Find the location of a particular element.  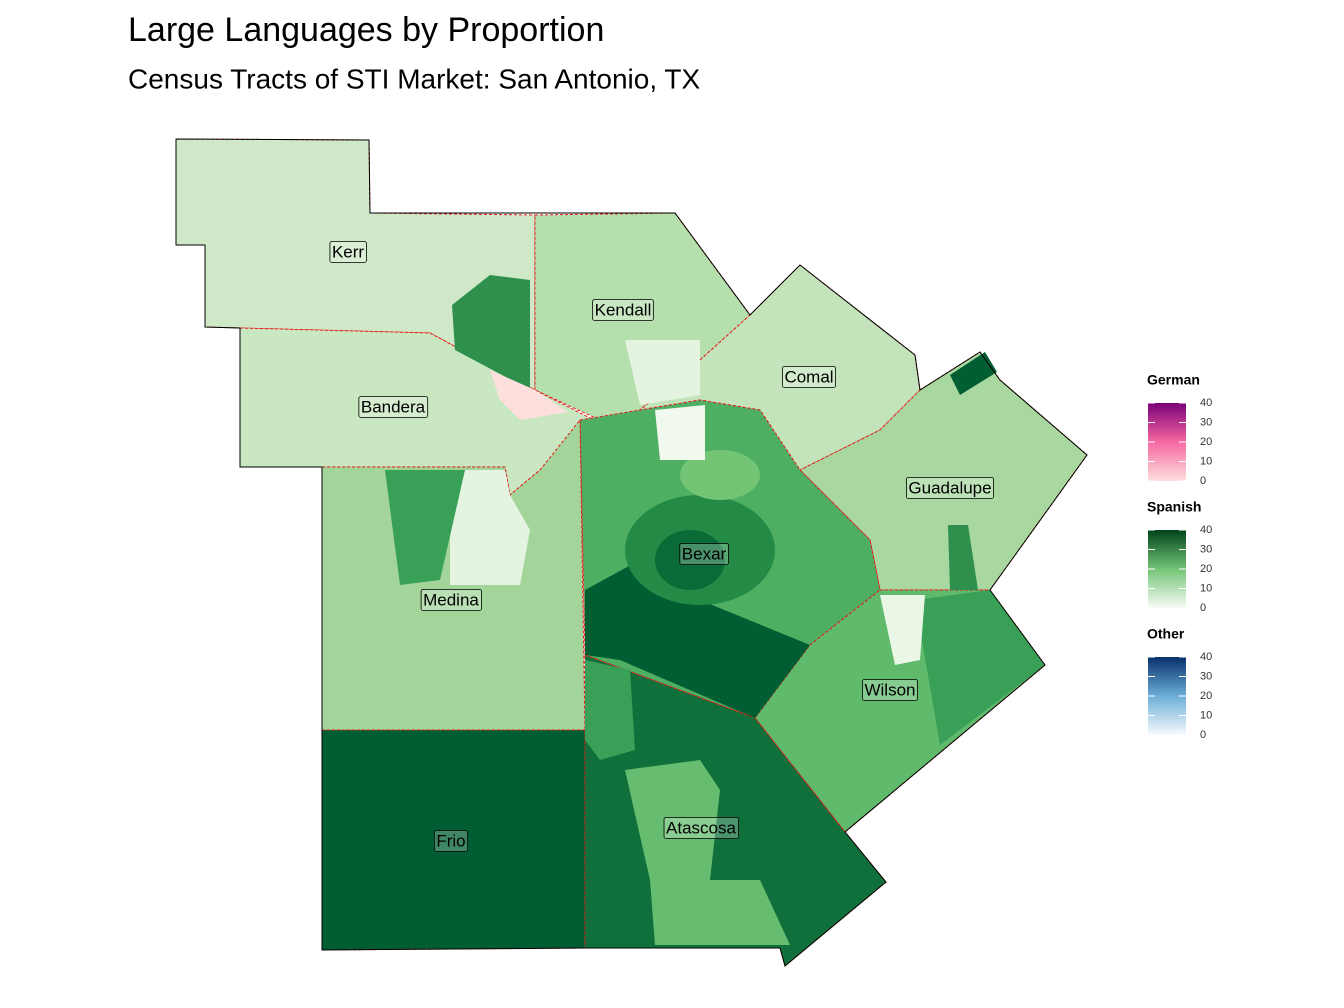

county-label: Wilson is located at coordinates (889, 689).